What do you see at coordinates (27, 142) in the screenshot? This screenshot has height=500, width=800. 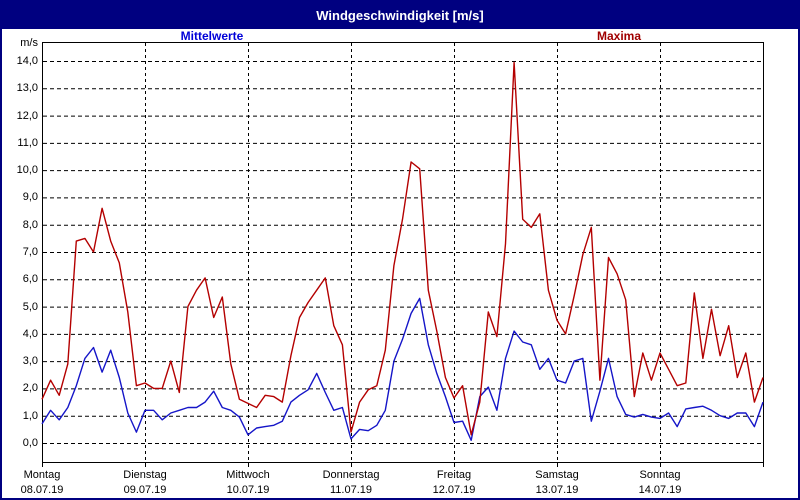 I see `y-tick-label: 11,0` at bounding box center [27, 142].